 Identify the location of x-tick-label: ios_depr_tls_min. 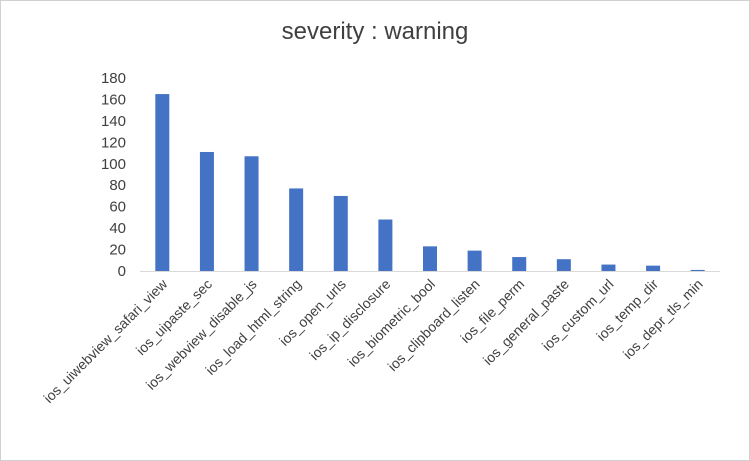
(663, 319).